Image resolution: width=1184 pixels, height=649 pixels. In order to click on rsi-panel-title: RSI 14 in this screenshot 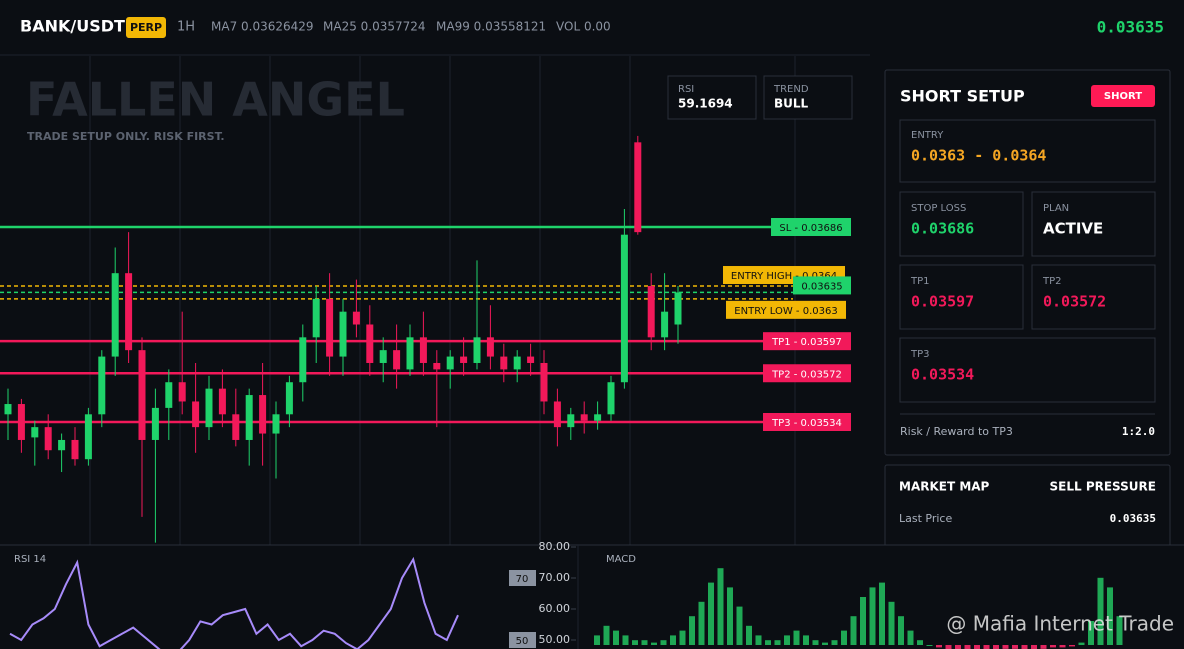, I will do `click(30, 559)`.